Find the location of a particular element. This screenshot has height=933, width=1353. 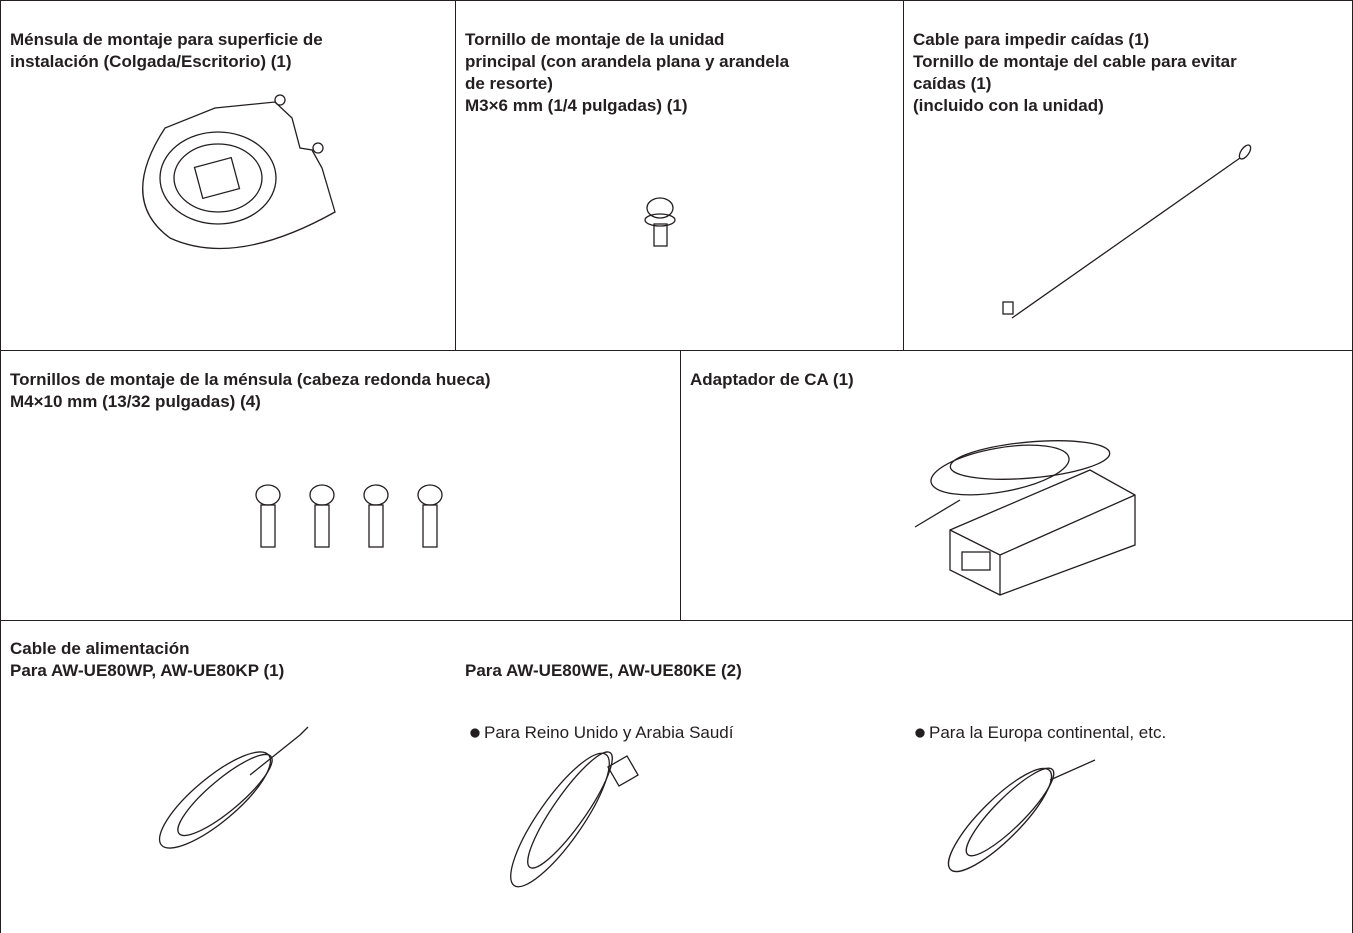

option-label: Para Reino Unido y Arabia Saudí is located at coordinates (609, 732).